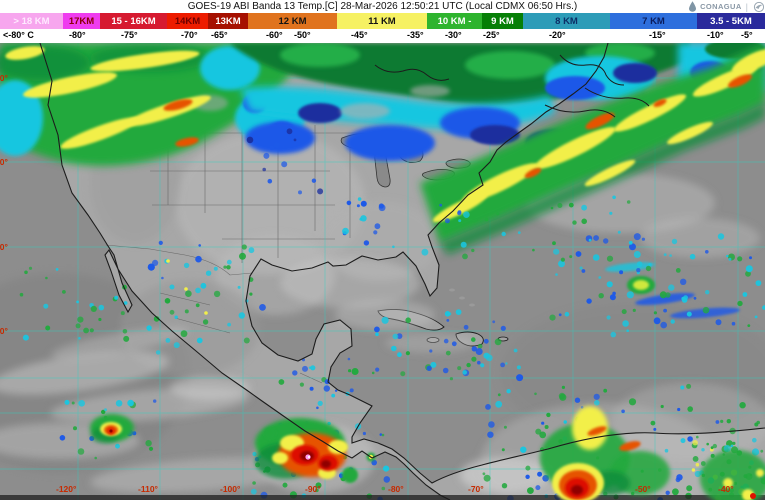 This screenshot has height=500, width=765. What do you see at coordinates (653, 21) in the screenshot?
I see `scale-segment: 7 KM` at bounding box center [653, 21].